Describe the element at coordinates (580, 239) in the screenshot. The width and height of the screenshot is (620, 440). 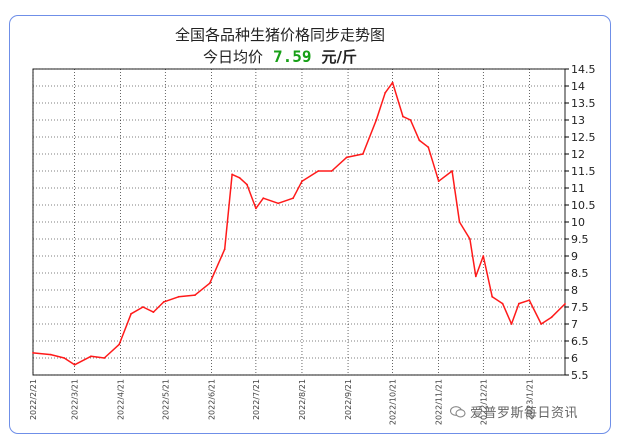
I see `y-tick-label: 9.5` at that location.